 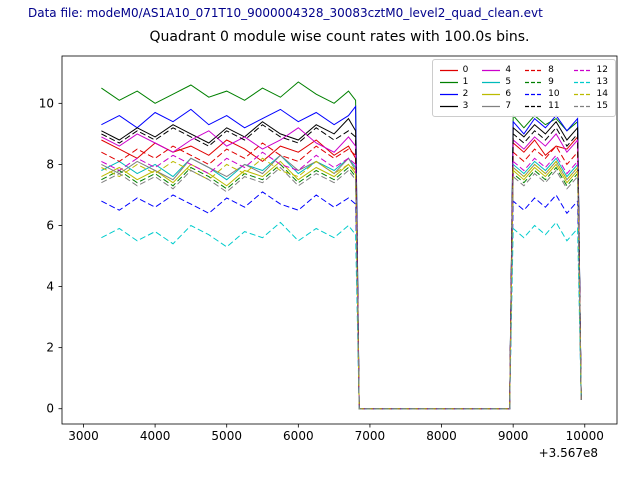 What do you see at coordinates (551, 82) in the screenshot?
I see `legend-label: 9` at bounding box center [551, 82].